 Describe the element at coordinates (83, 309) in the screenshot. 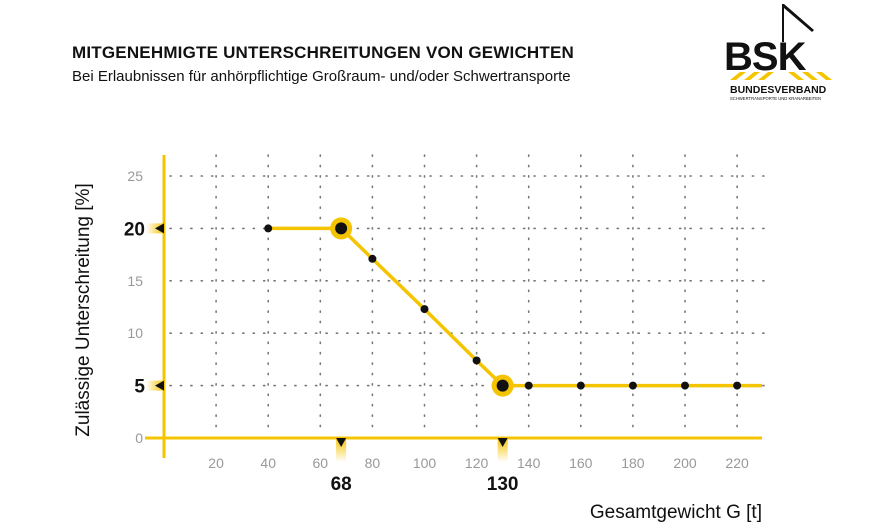

I see `y-axis-title: Zulässige Unterschreitung [%]` at that location.